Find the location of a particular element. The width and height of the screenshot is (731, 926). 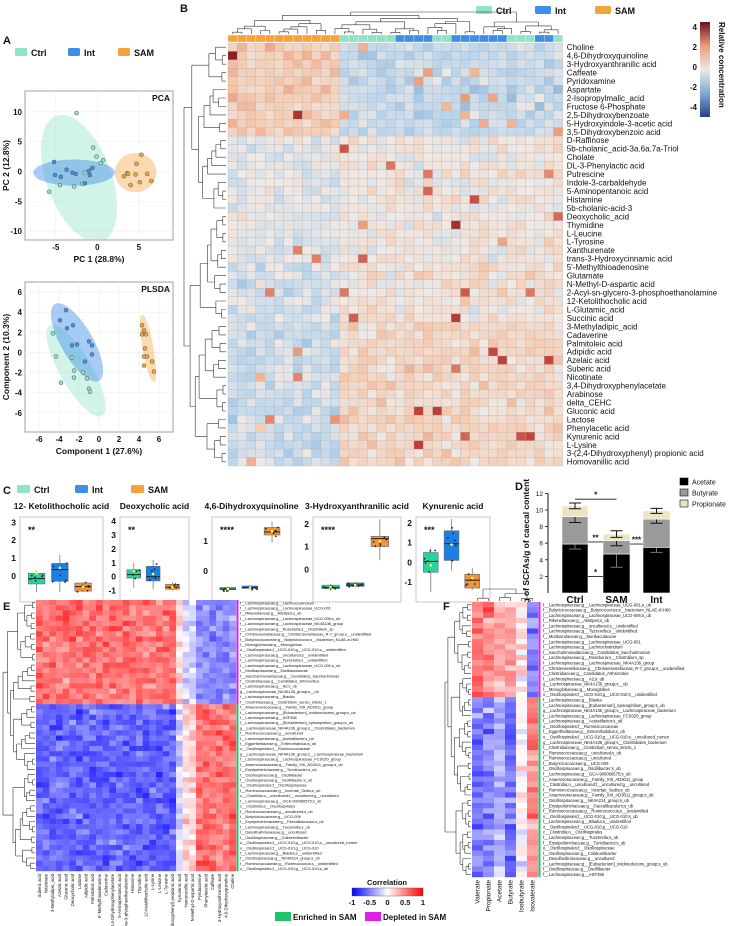

taxon-label: f__Lachnospiraceae;g__A2;s_ub is located at coordinates (574, 678).